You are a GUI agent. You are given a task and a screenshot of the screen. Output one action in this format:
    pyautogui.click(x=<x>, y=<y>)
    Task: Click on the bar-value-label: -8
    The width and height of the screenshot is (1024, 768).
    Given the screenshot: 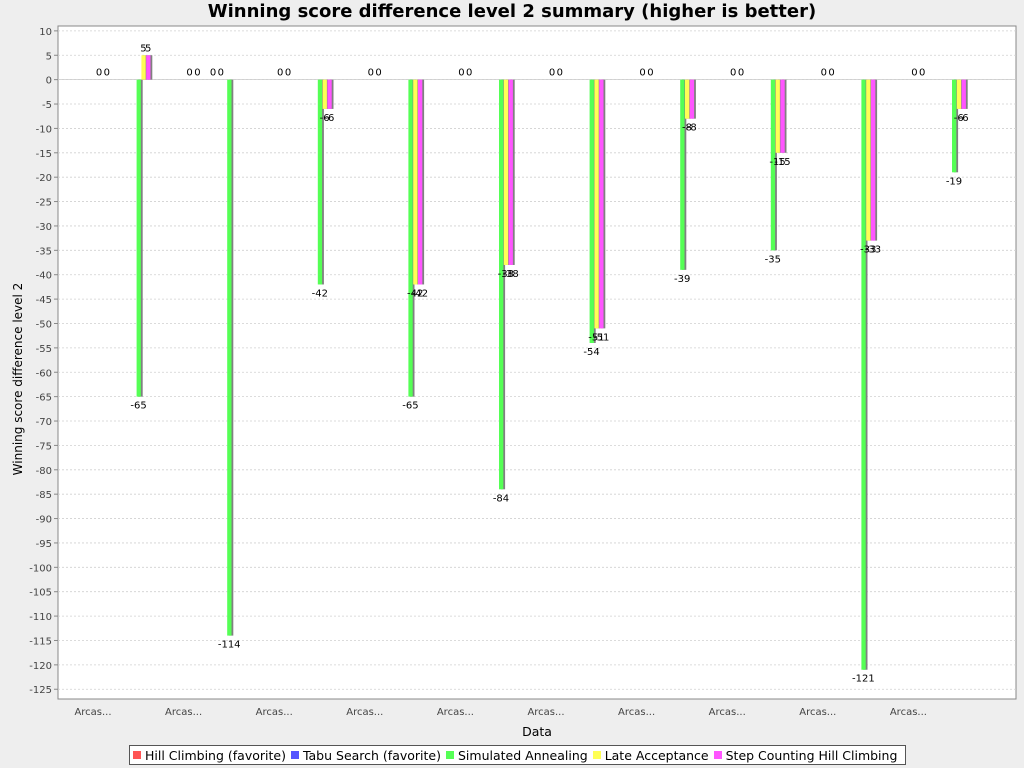 What is the action you would take?
    pyautogui.click(x=687, y=128)
    